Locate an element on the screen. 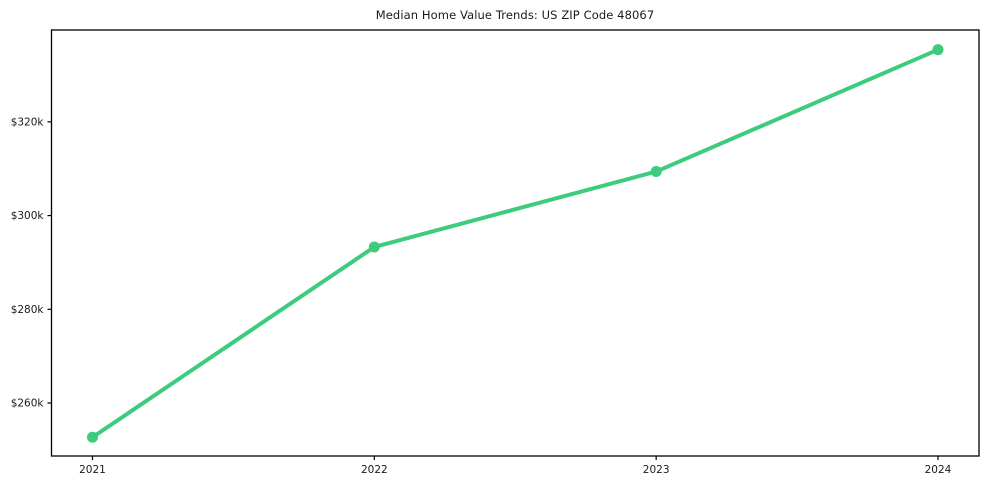 The height and width of the screenshot is (490, 990). x-tick-label: 2024 is located at coordinates (938, 470).